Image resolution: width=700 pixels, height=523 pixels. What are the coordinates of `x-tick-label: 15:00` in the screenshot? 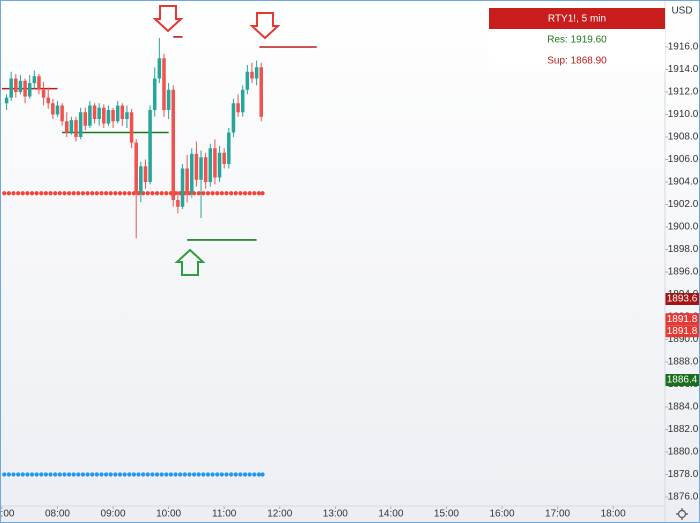 It's located at (446, 514).